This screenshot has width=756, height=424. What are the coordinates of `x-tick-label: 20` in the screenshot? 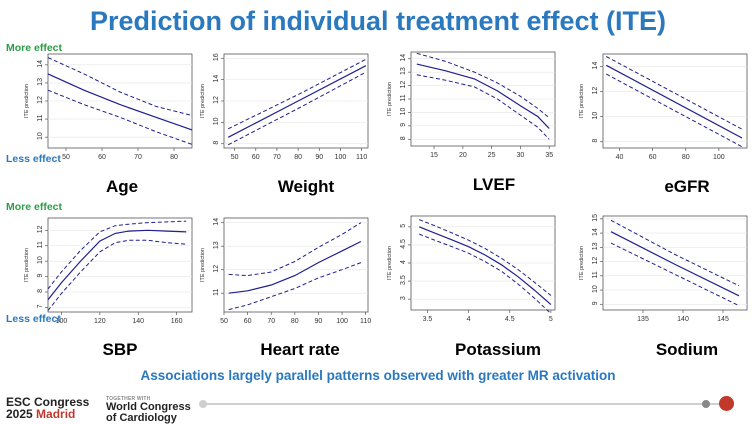 It's located at (463, 155).